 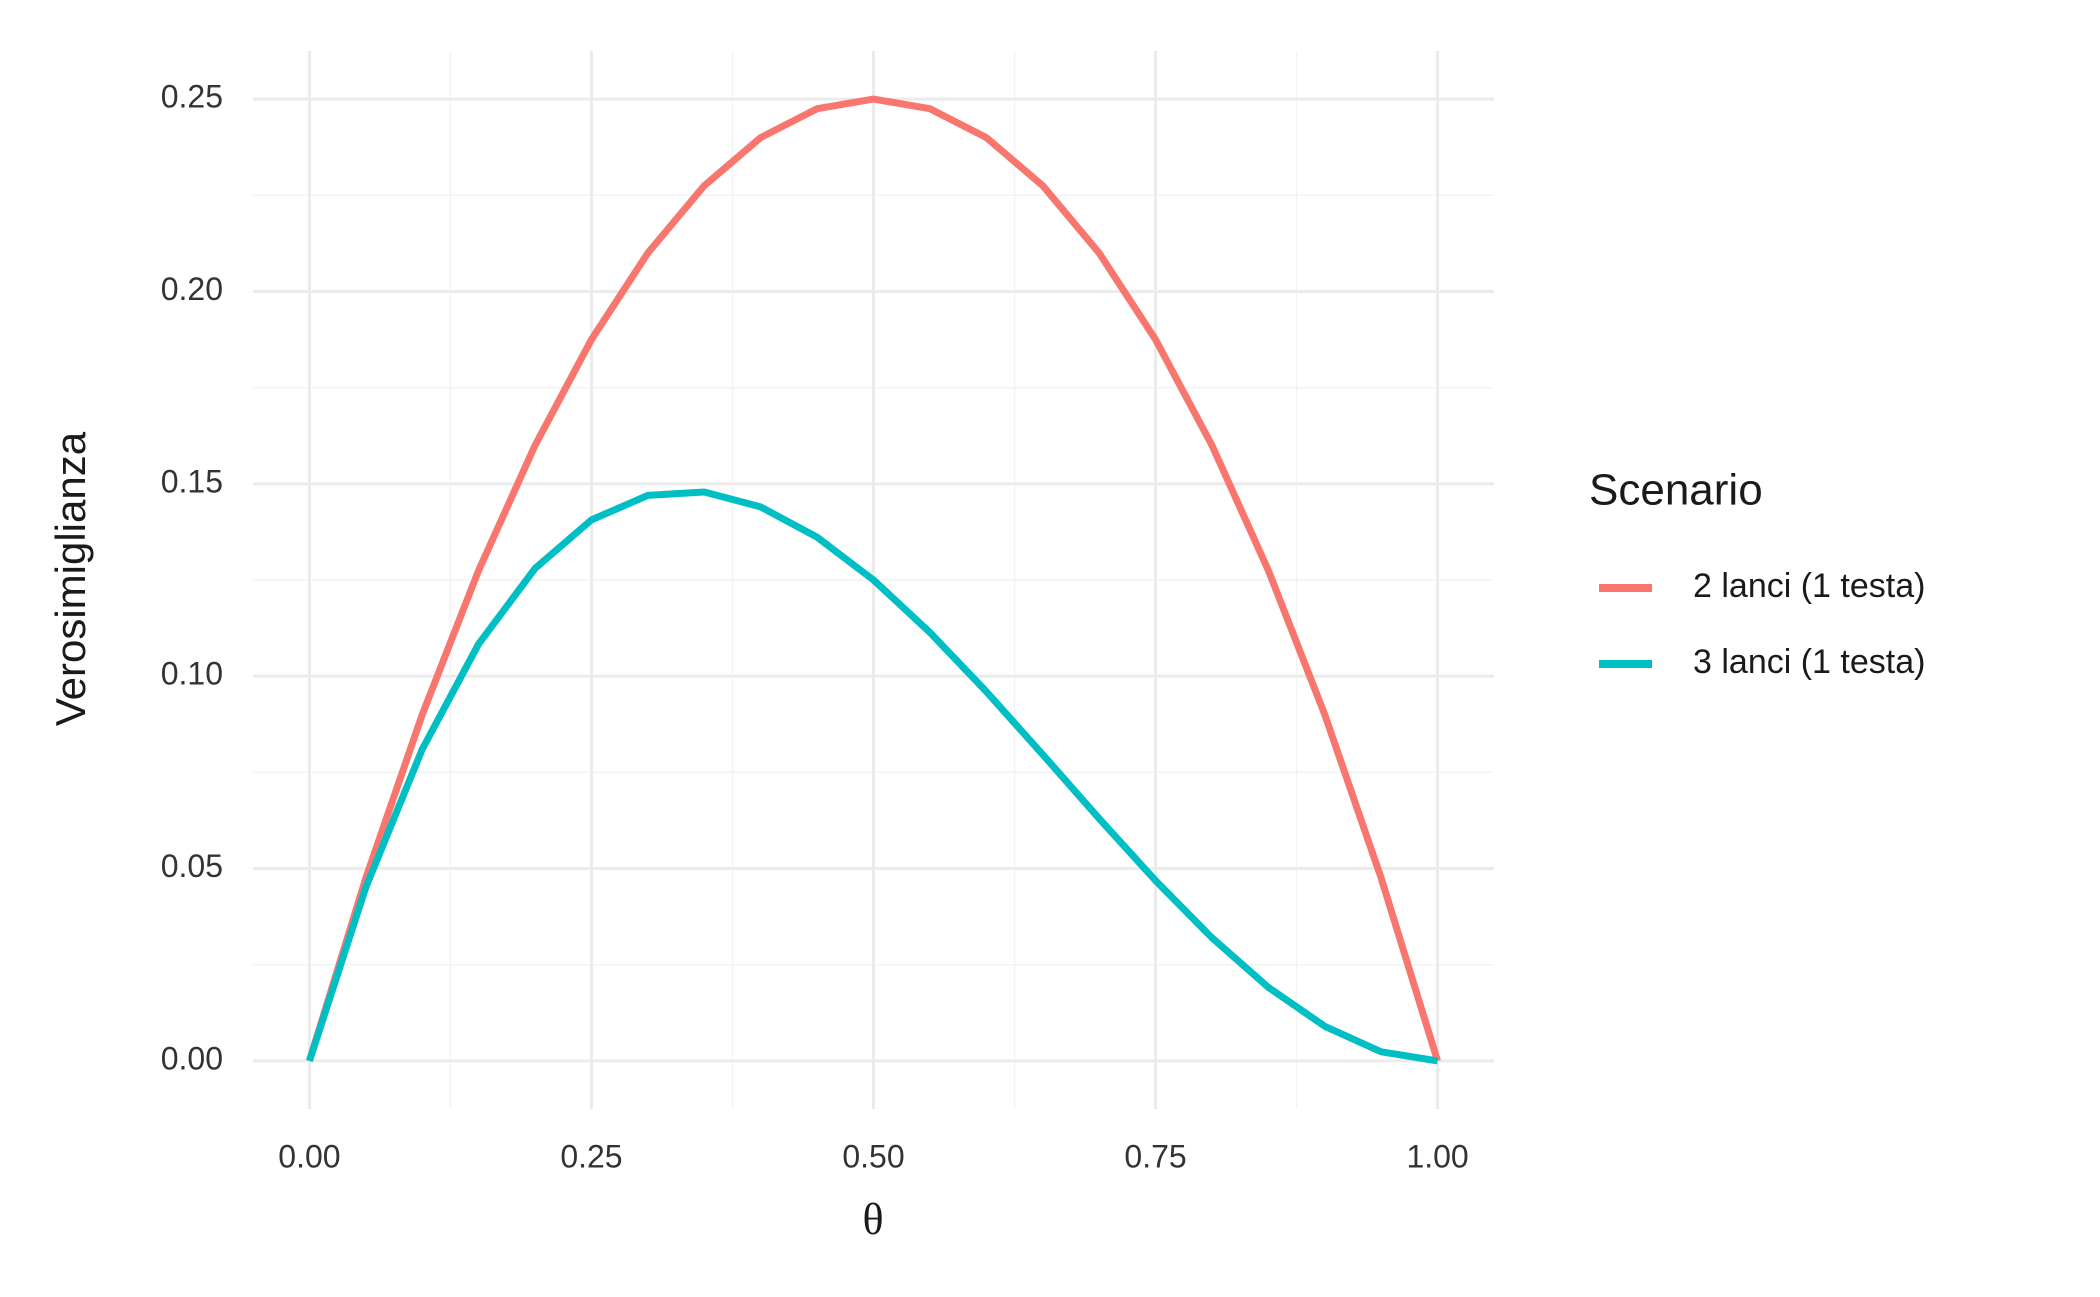 What do you see at coordinates (192, 481) in the screenshot?
I see `y-tick-label: 0.15` at bounding box center [192, 481].